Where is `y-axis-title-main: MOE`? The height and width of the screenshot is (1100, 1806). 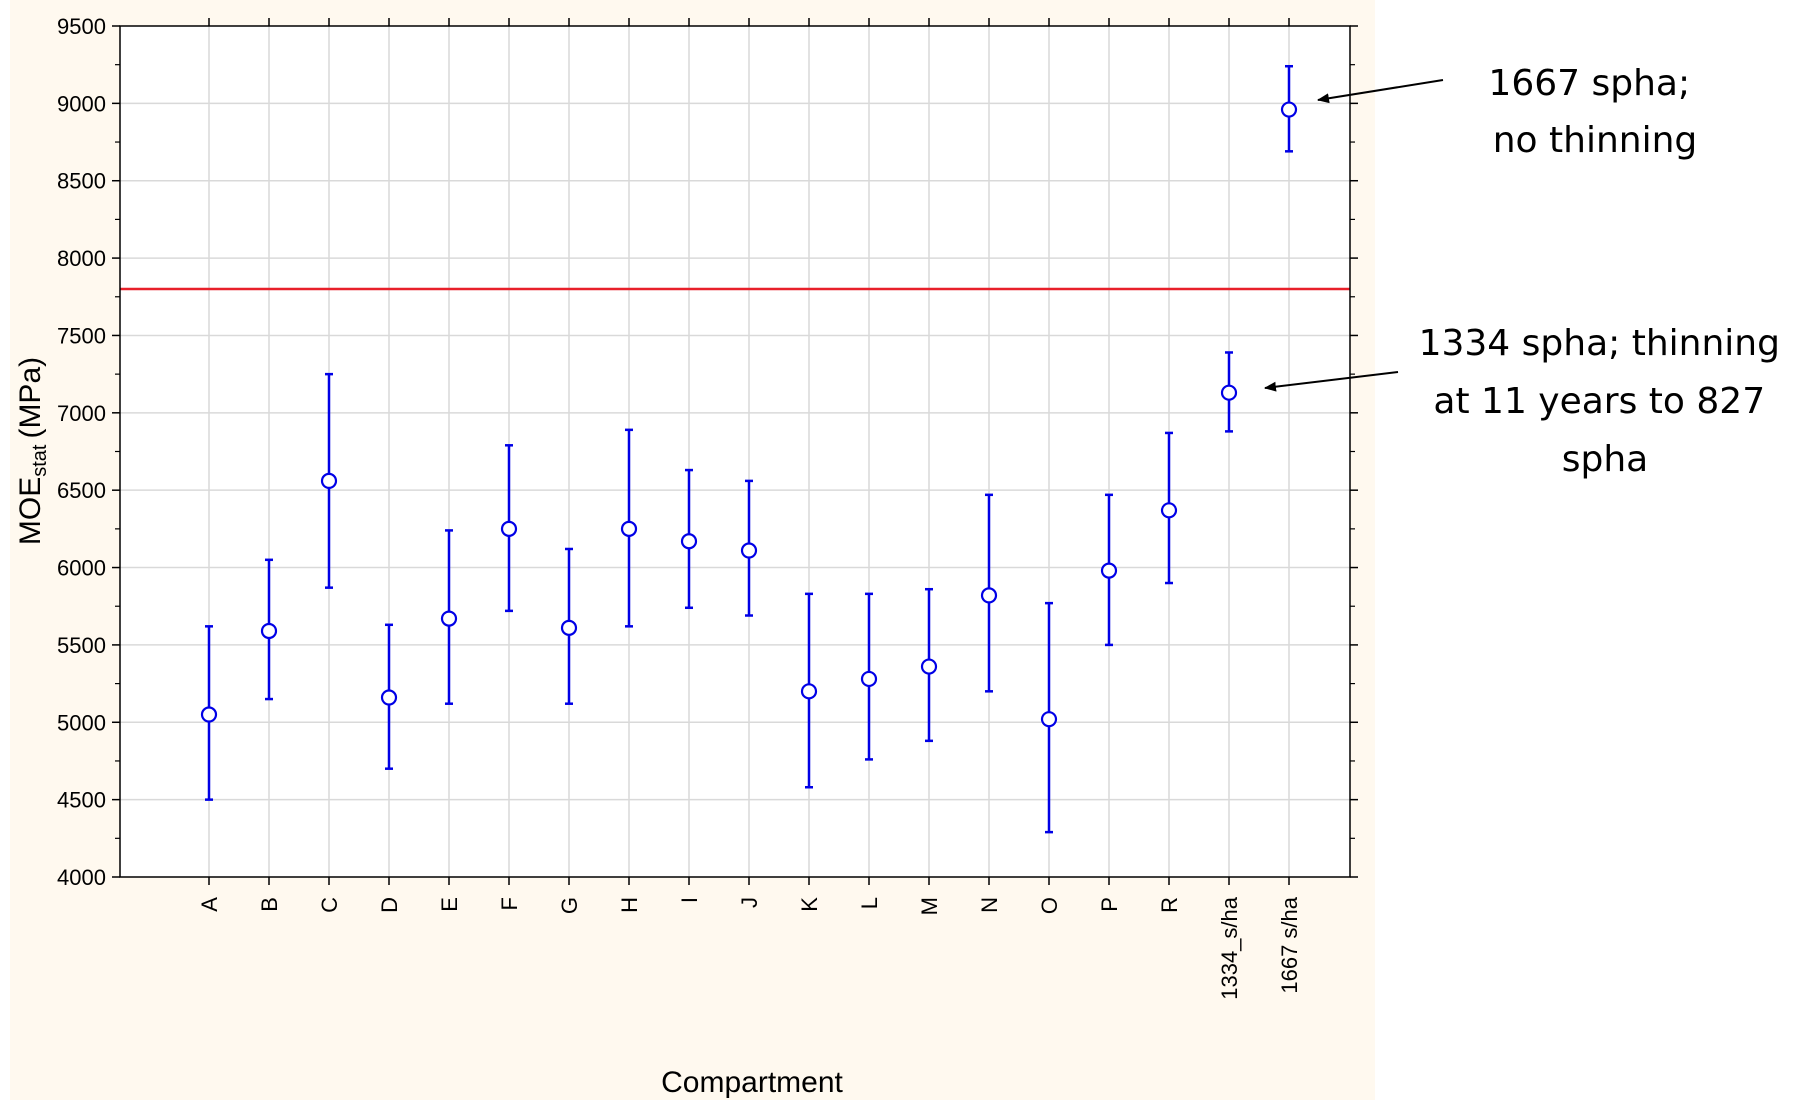
y-axis-title-main: MOE is located at coordinates (30, 511).